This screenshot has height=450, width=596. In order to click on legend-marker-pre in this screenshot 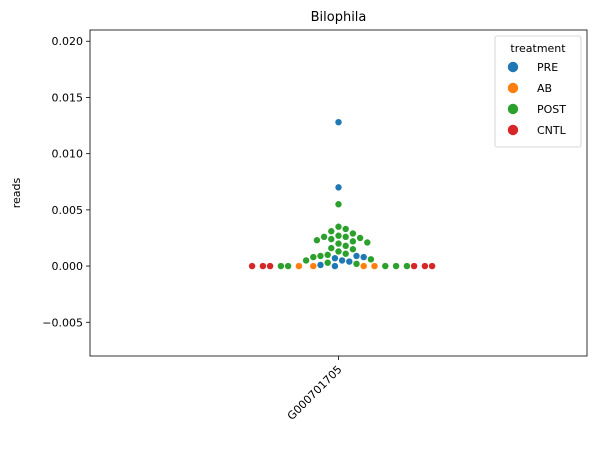, I will do `click(513, 67)`.